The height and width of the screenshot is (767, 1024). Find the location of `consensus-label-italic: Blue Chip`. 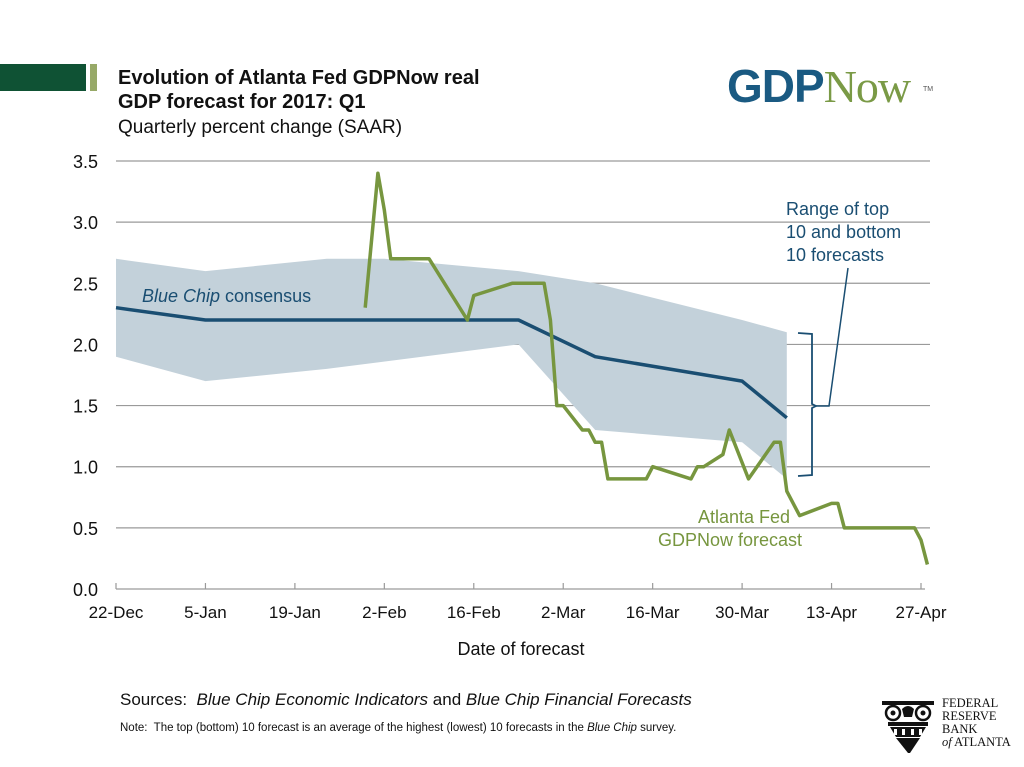

consensus-label-italic: Blue Chip is located at coordinates (181, 296).